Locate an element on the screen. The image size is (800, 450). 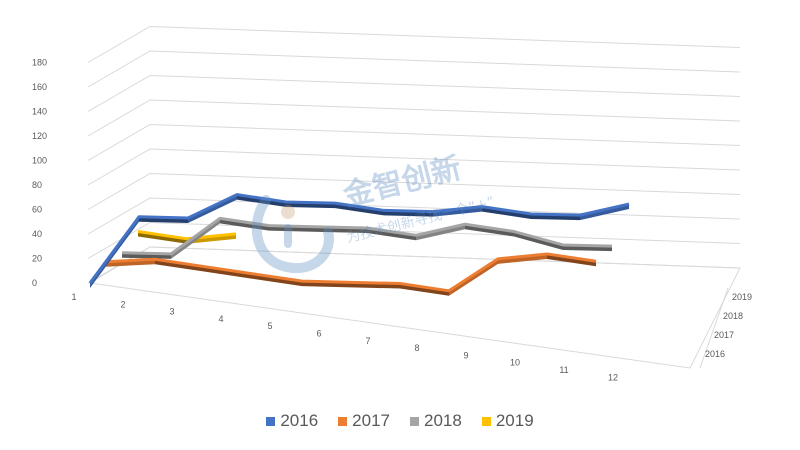
legend-item: 2016 is located at coordinates (292, 421).